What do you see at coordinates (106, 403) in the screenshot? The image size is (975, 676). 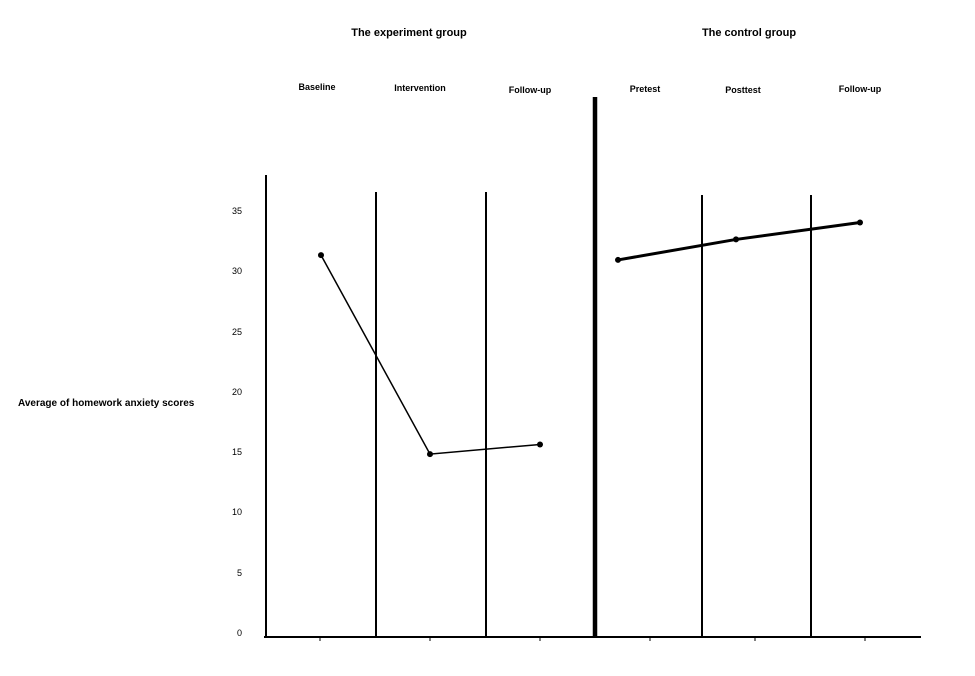 I see `y-axis-label: Average of homework anxiety scores` at bounding box center [106, 403].